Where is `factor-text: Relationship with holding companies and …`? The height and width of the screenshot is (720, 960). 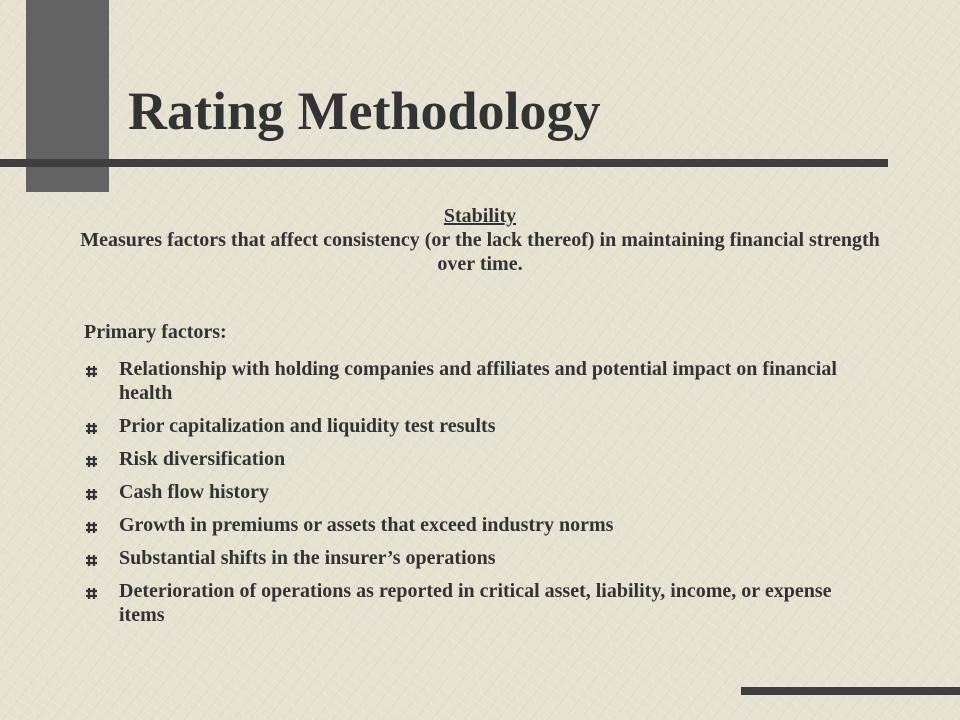 factor-text: Relationship with holding companies and … is located at coordinates (478, 381).